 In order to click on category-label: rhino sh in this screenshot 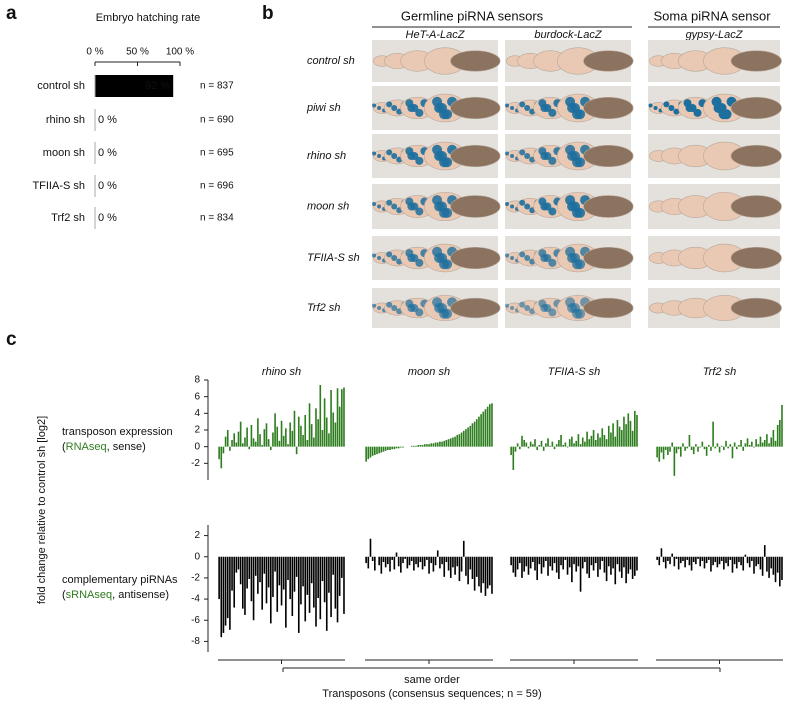, I will do `click(65, 120)`.